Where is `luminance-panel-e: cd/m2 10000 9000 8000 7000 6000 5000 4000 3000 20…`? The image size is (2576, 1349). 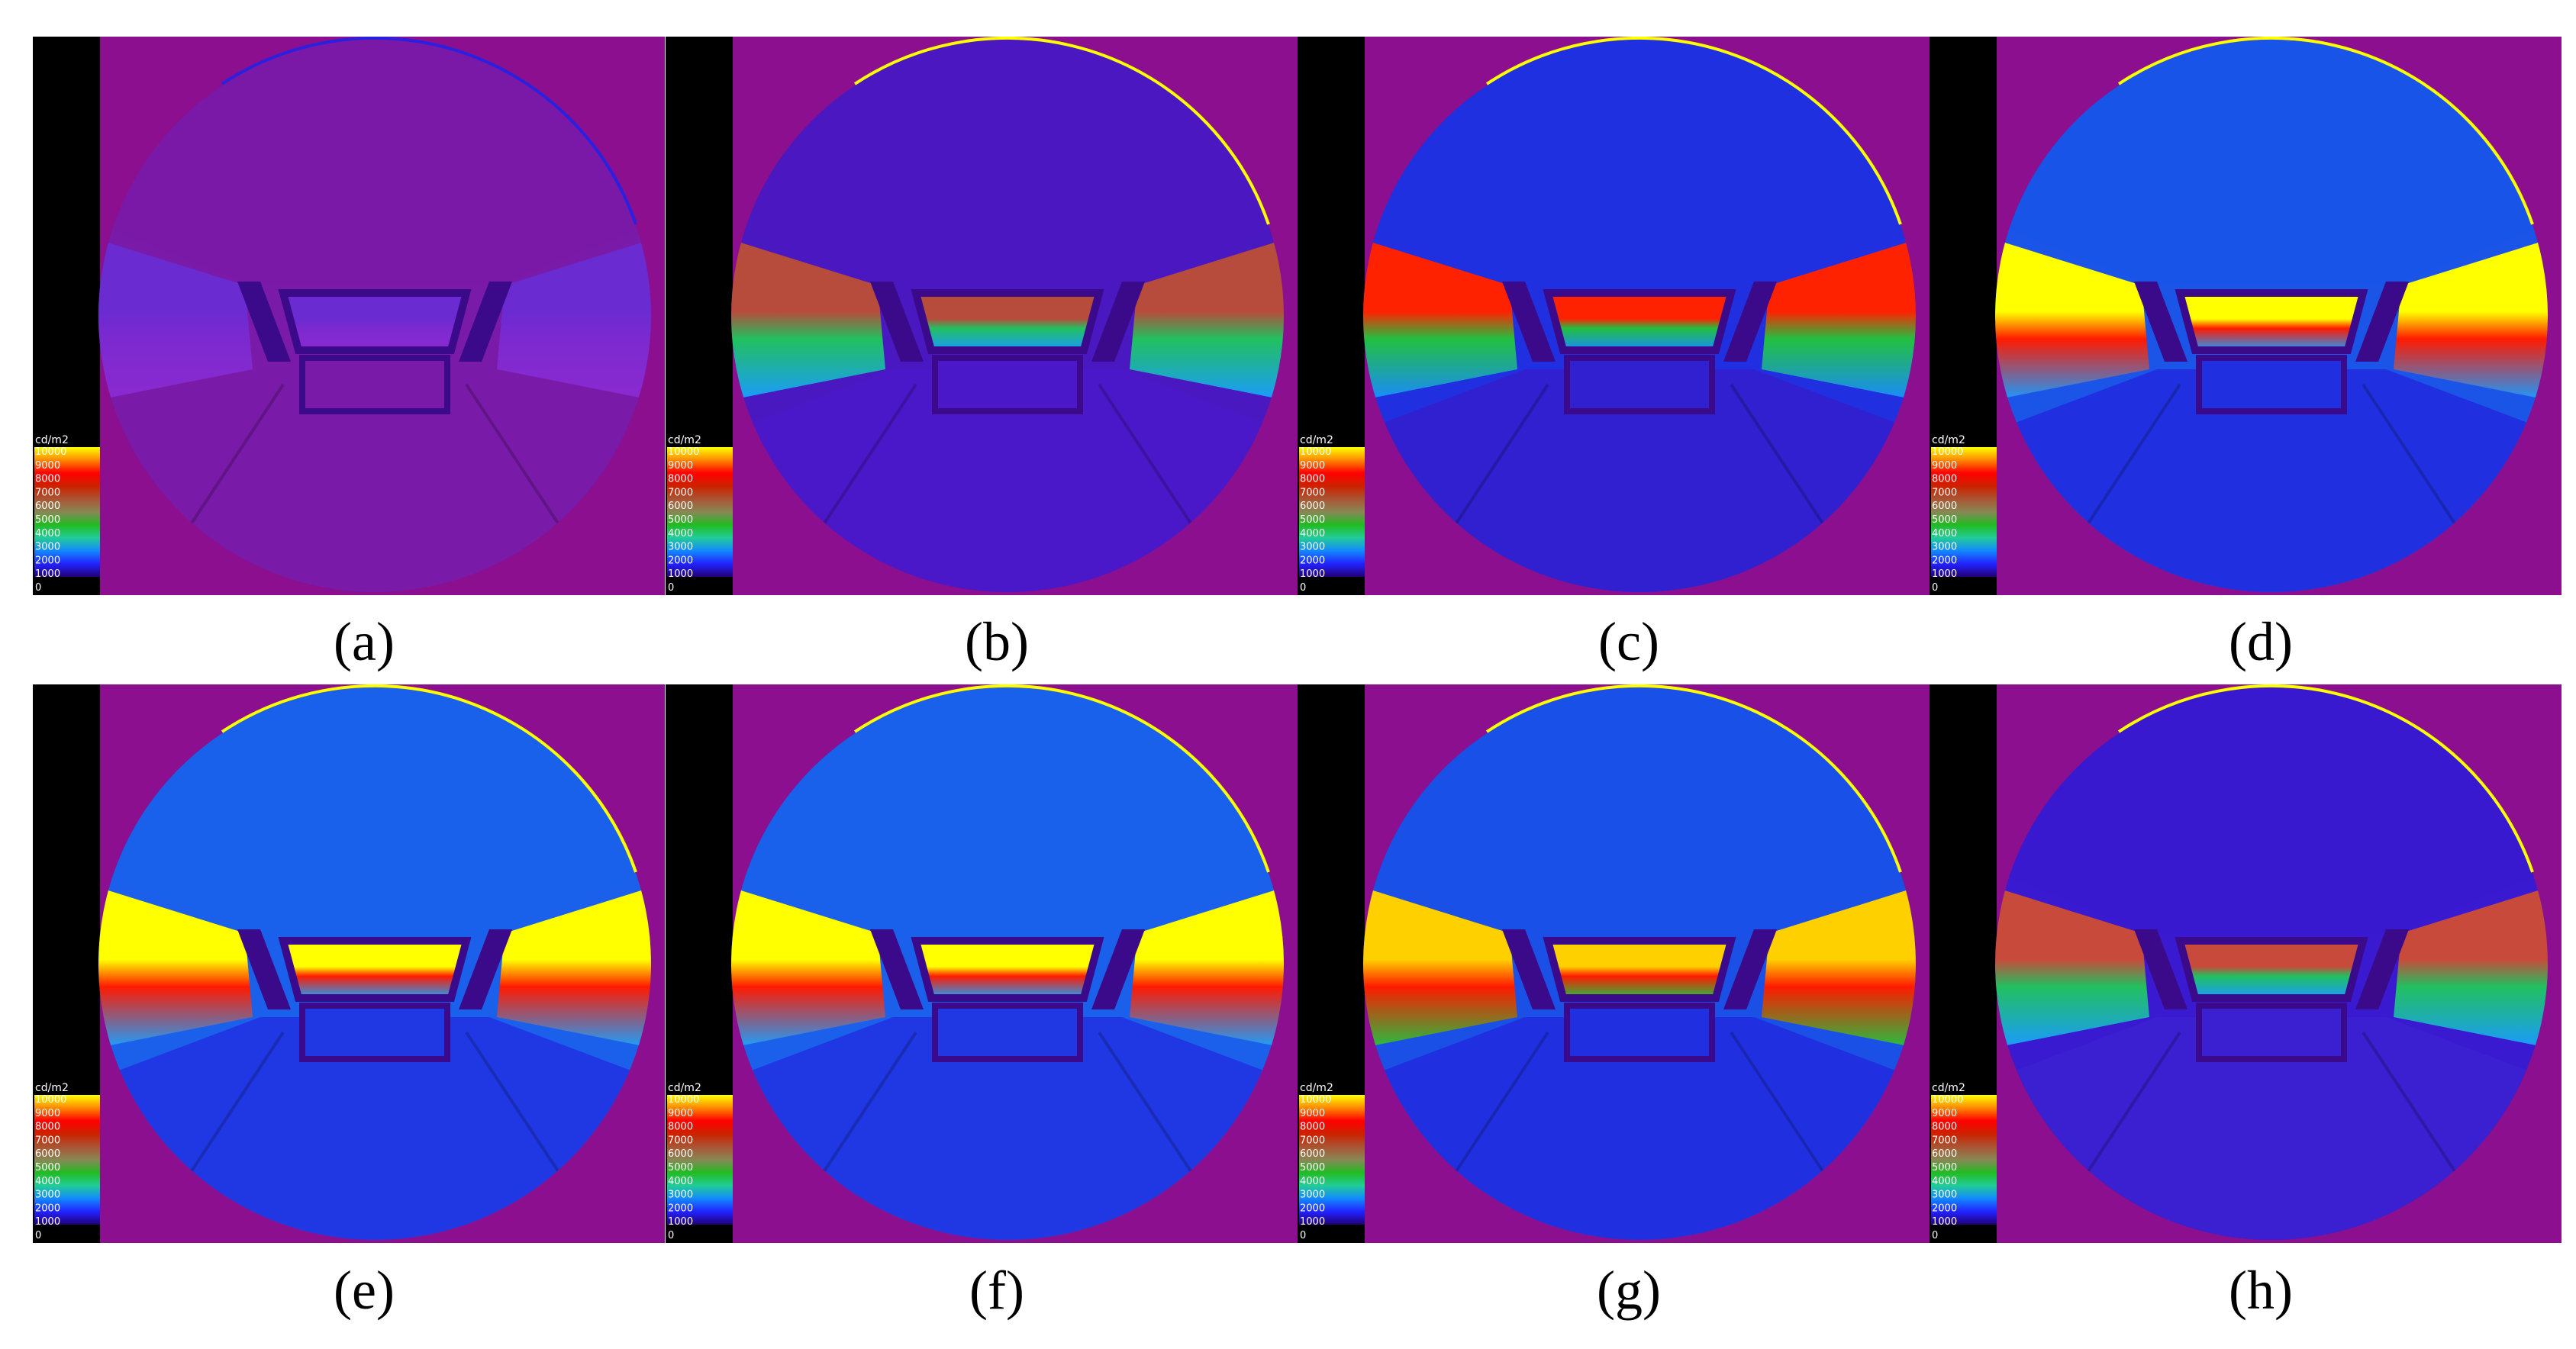 luminance-panel-e: cd/m2 10000 9000 8000 7000 6000 5000 4000 3000 20… is located at coordinates (349, 963).